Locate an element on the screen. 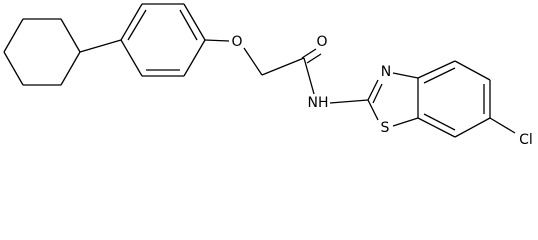  atom-label: S is located at coordinates (385, 128).